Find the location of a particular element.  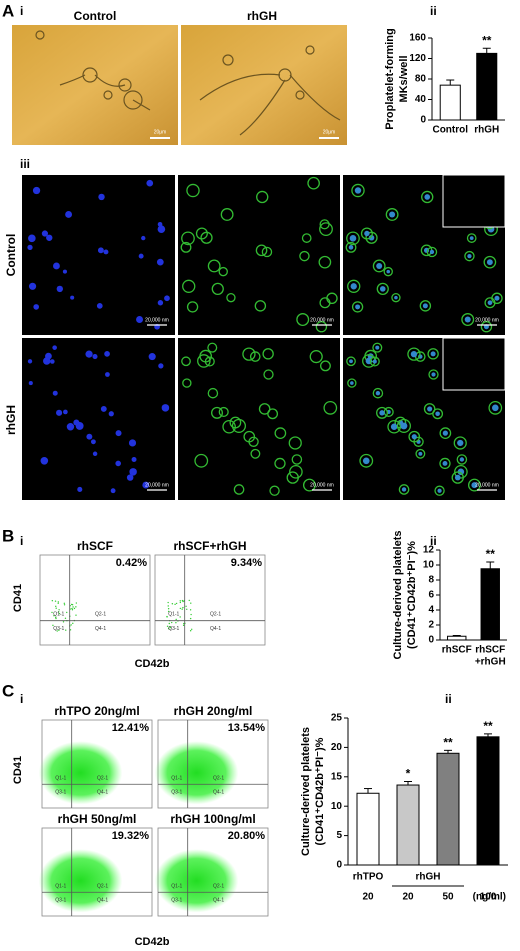

sub-label: i is located at coordinates (21, 541).